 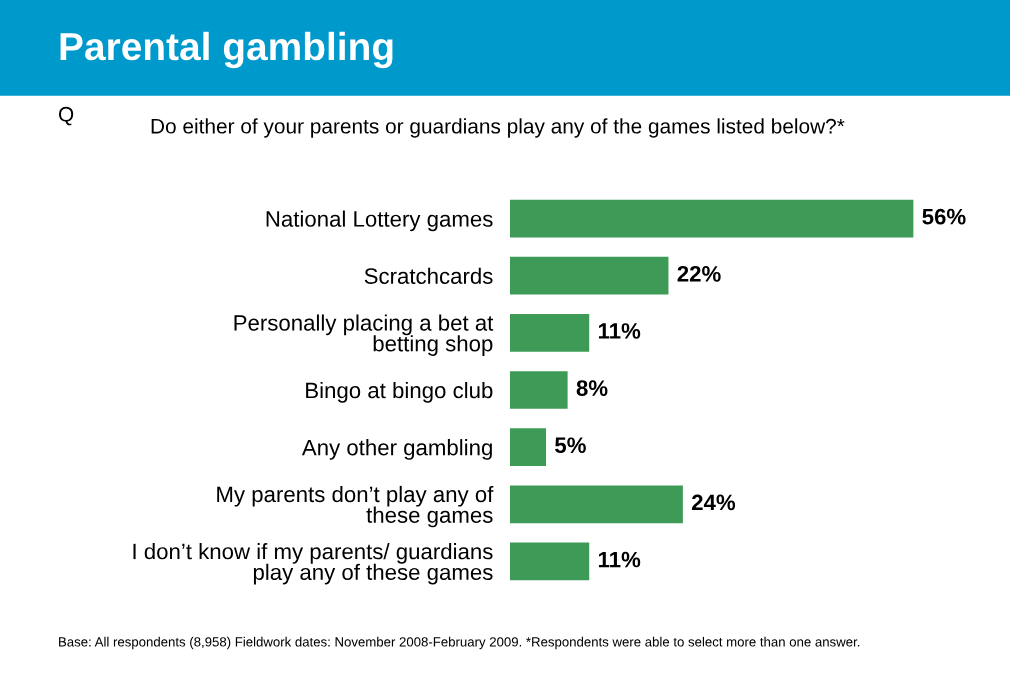 I want to click on y-tick-label: National Lottery games, so click(x=379, y=221).